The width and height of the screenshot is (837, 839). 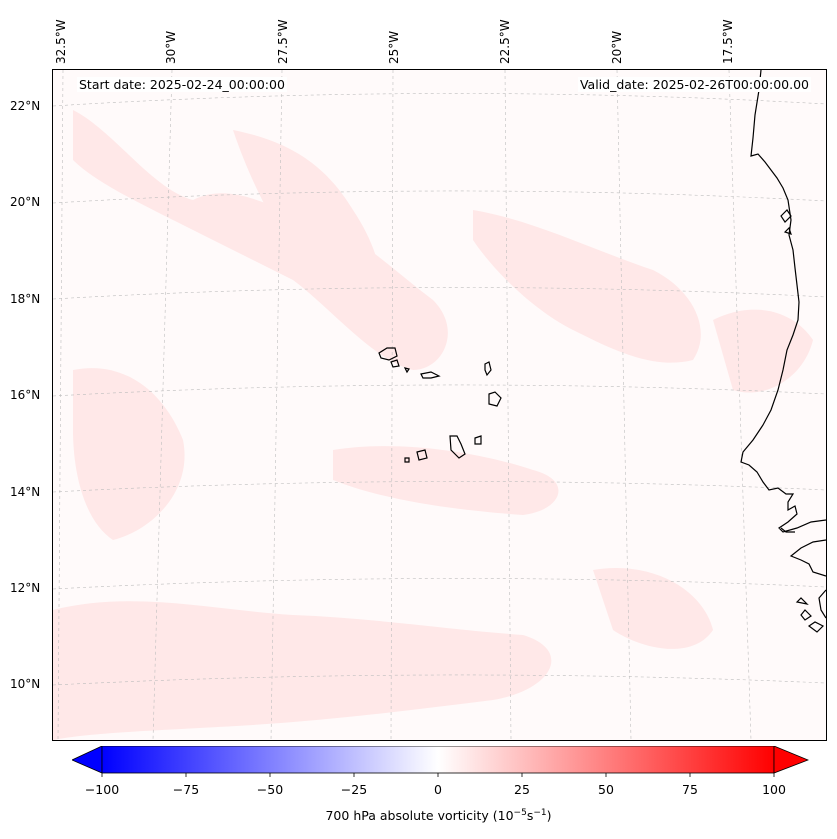 What do you see at coordinates (606, 789) in the screenshot?
I see `colorbar-tick-label: 50` at bounding box center [606, 789].